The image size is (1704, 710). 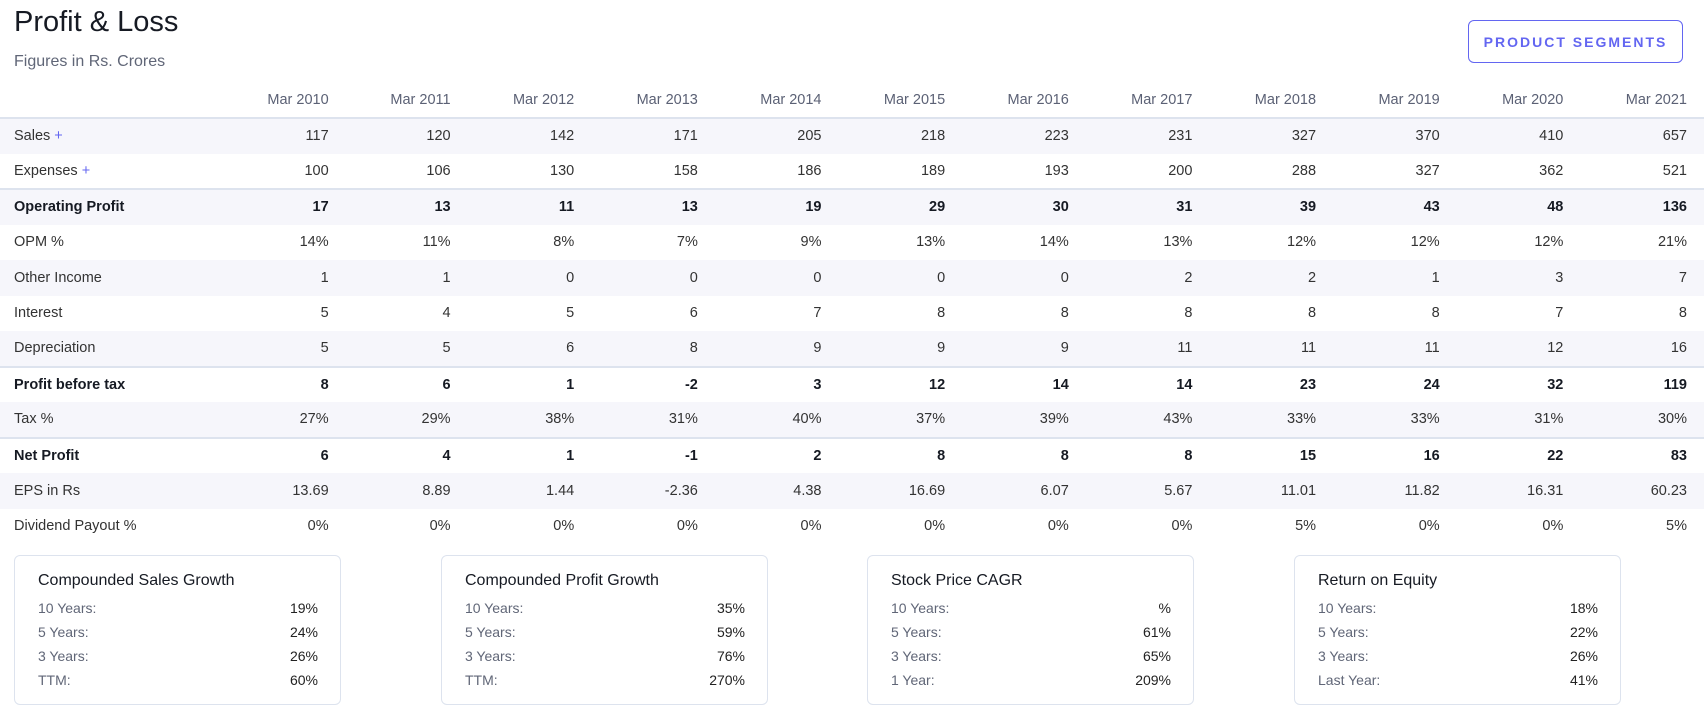 What do you see at coordinates (562, 580) in the screenshot?
I see `card-title: Compounded Profit Growth` at bounding box center [562, 580].